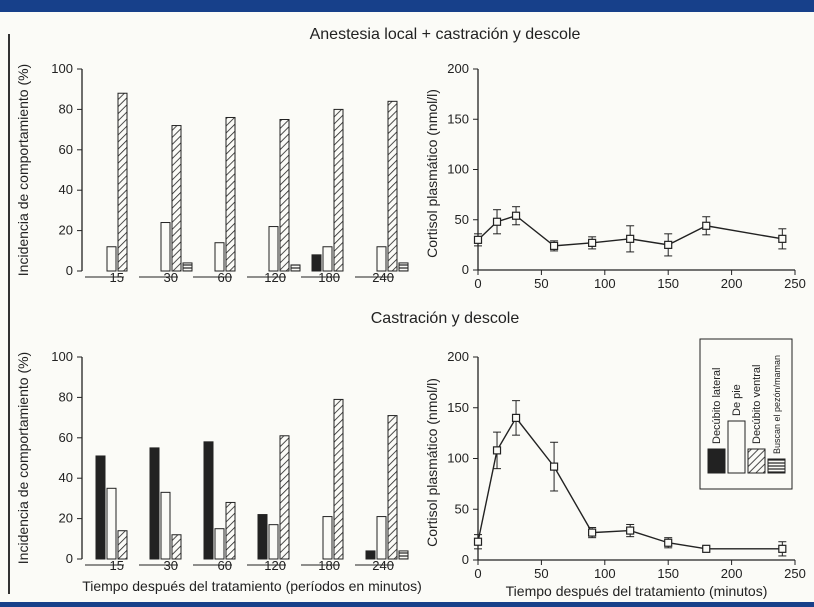 The image size is (814, 607). Describe the element at coordinates (462, 219) in the screenshot. I see `top-cortisol-y-tick-label: 50` at that location.